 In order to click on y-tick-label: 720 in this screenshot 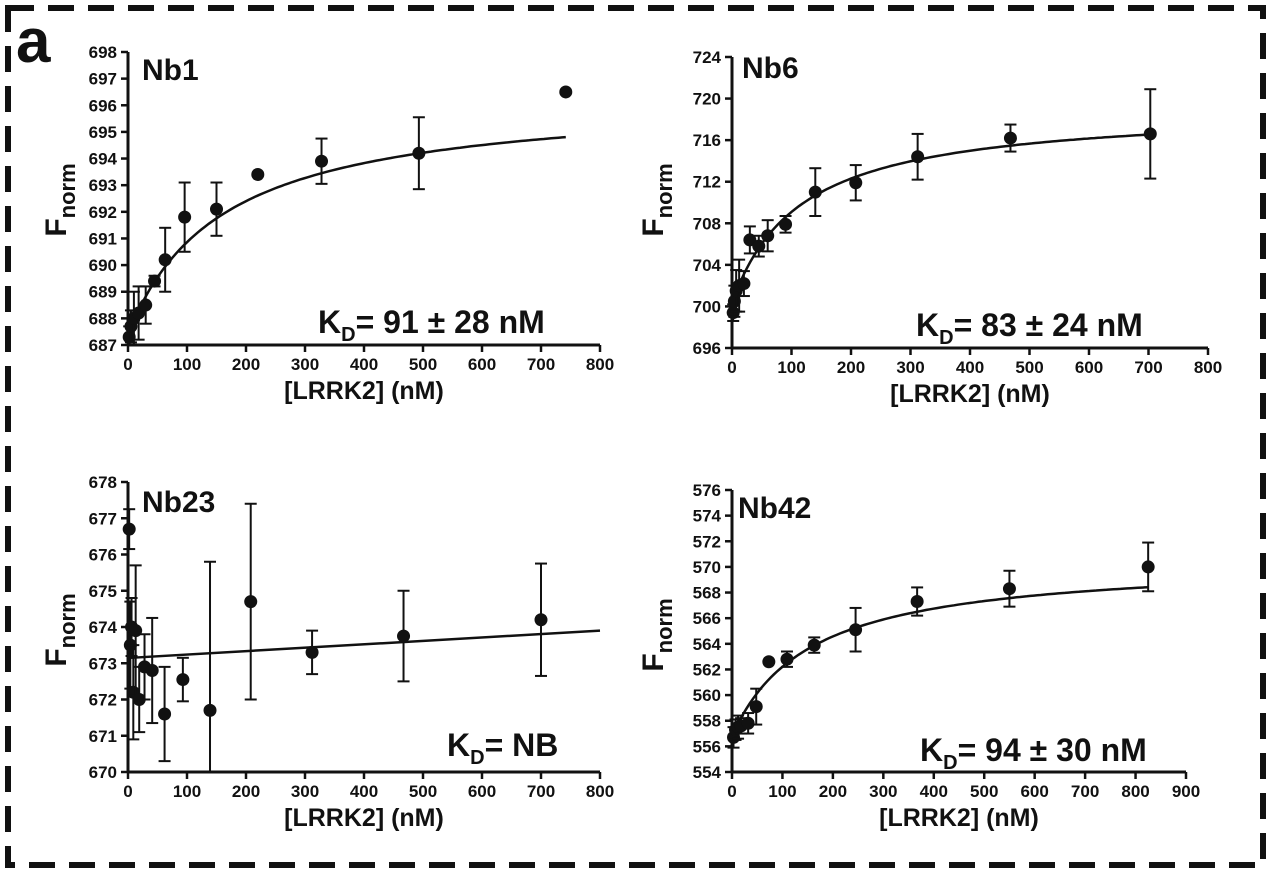, I will do `click(707, 99)`.